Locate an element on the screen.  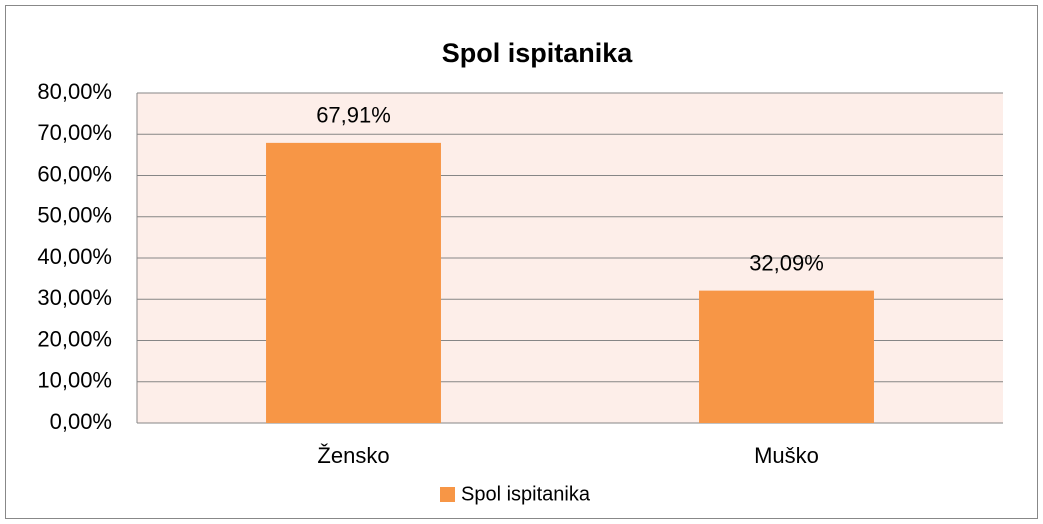
x-tick-label: Muško is located at coordinates (786, 455).